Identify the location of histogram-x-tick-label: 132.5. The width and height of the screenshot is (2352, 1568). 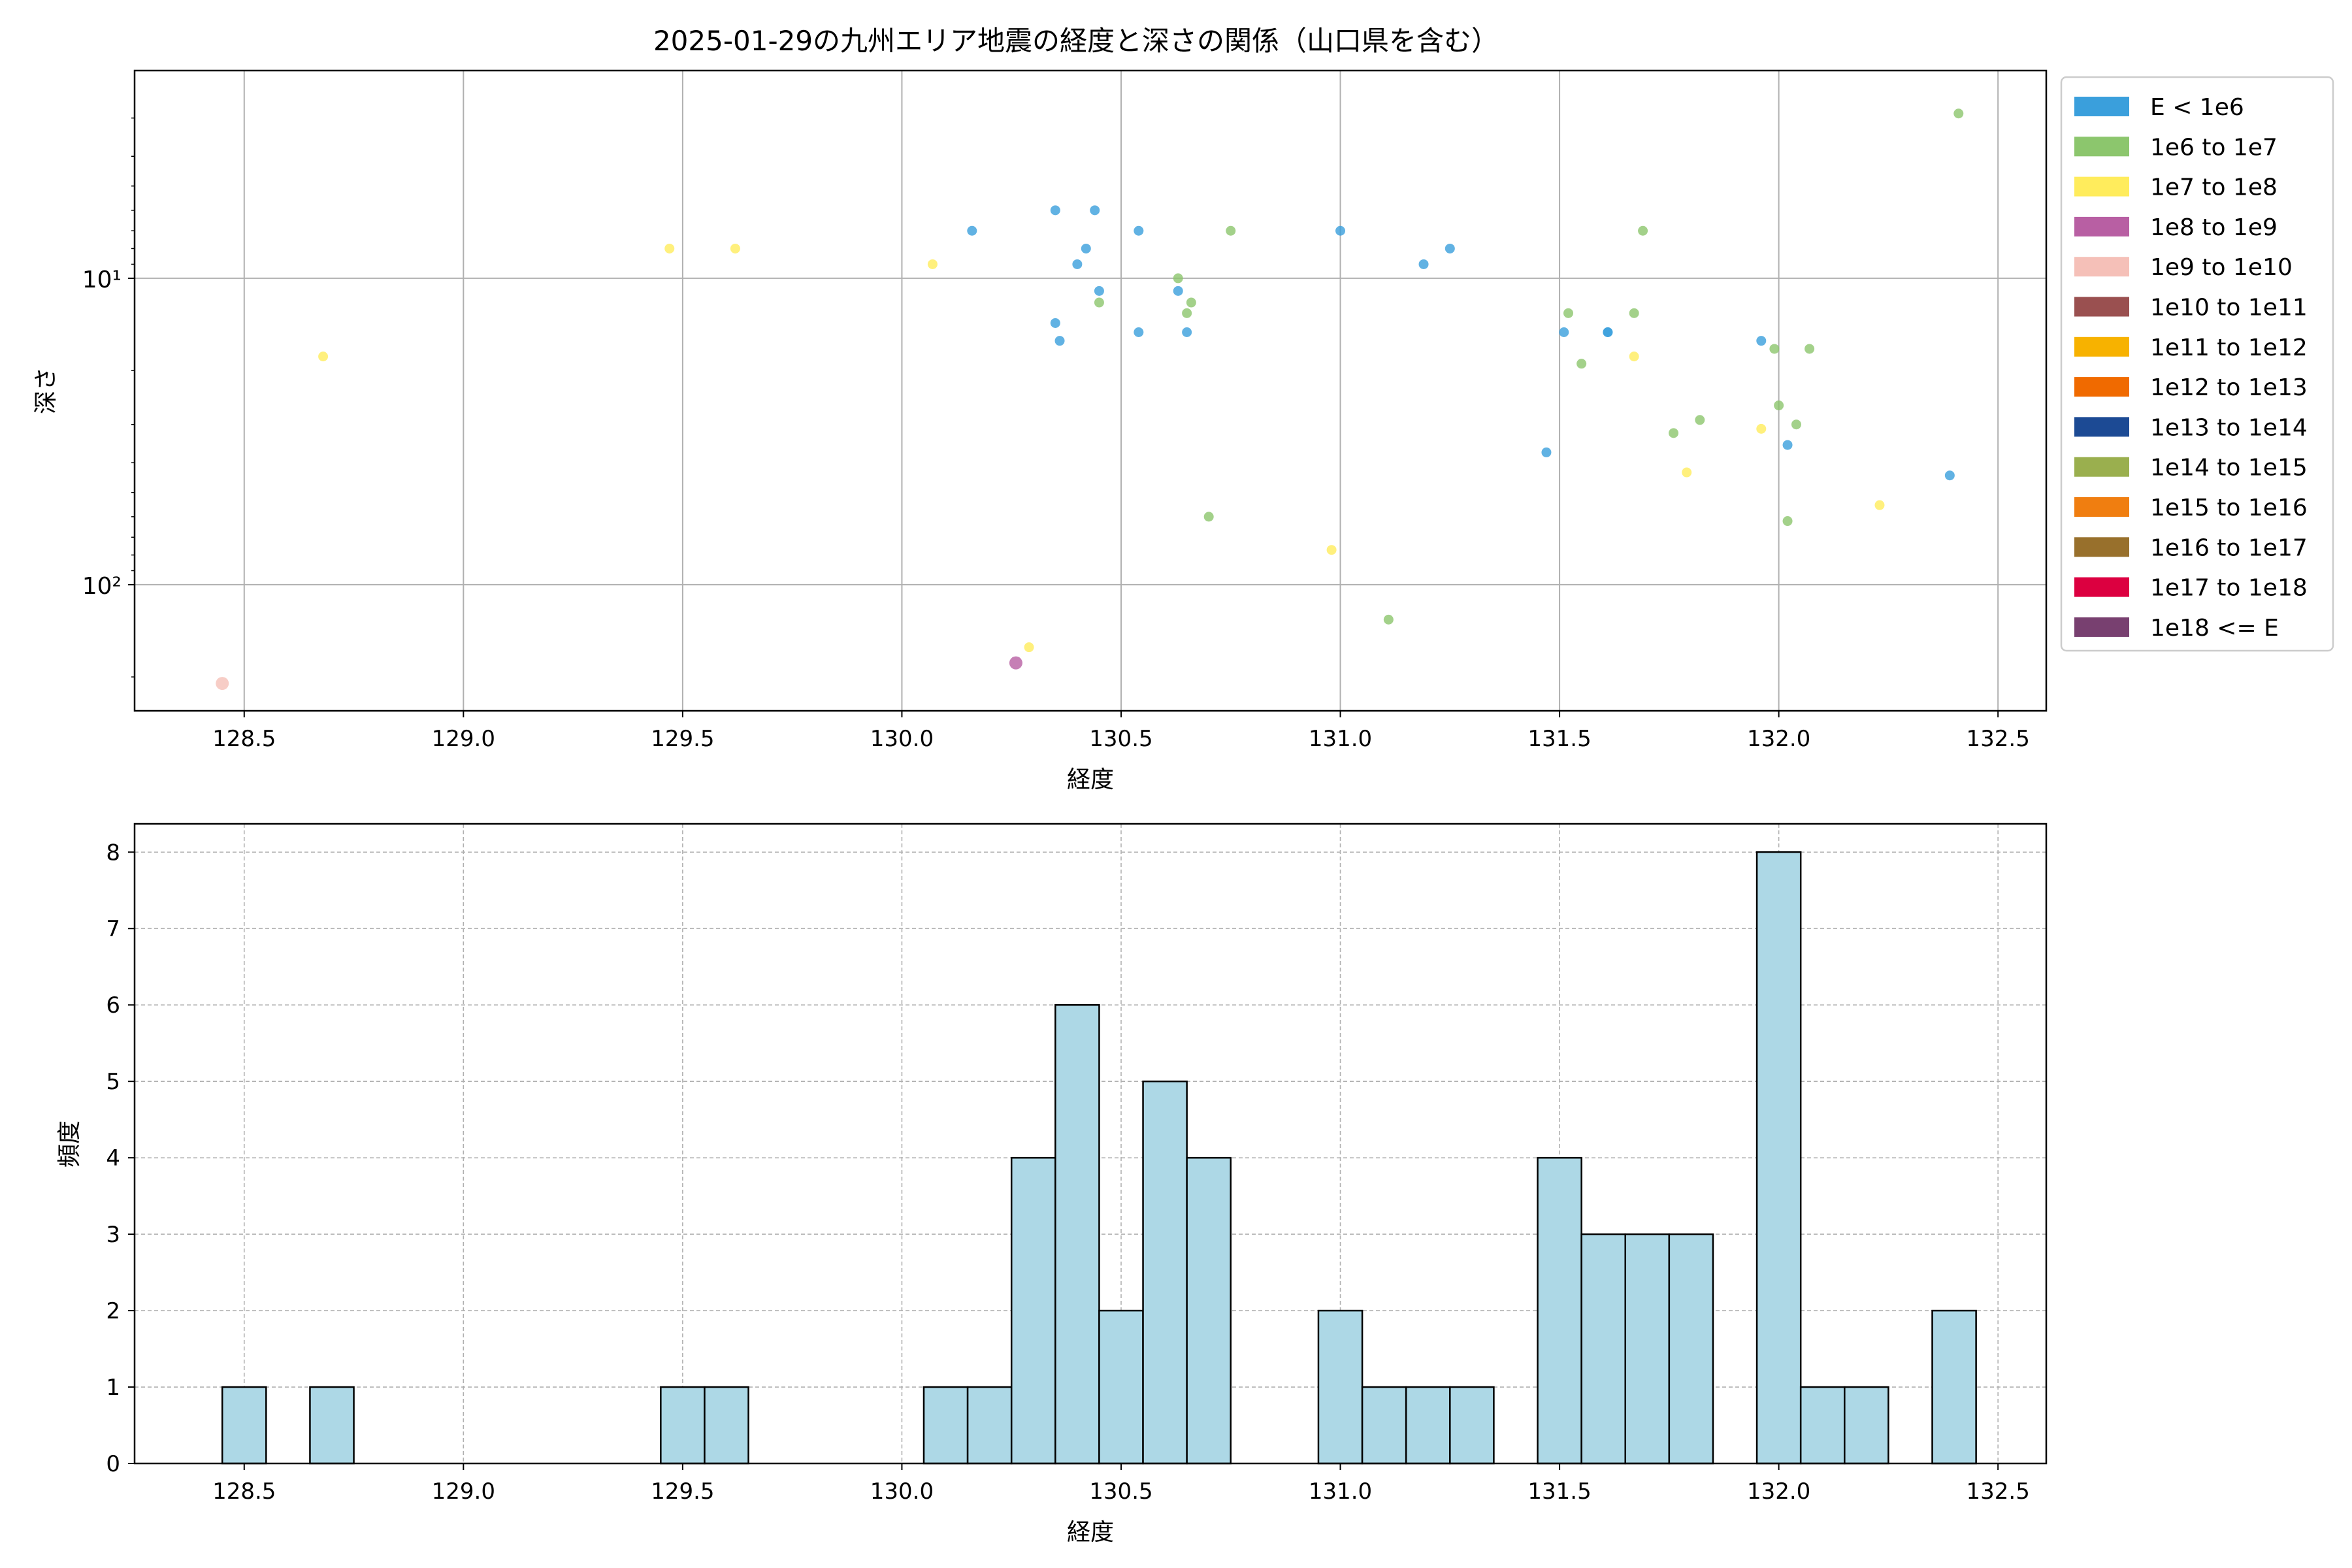
(1998, 1491).